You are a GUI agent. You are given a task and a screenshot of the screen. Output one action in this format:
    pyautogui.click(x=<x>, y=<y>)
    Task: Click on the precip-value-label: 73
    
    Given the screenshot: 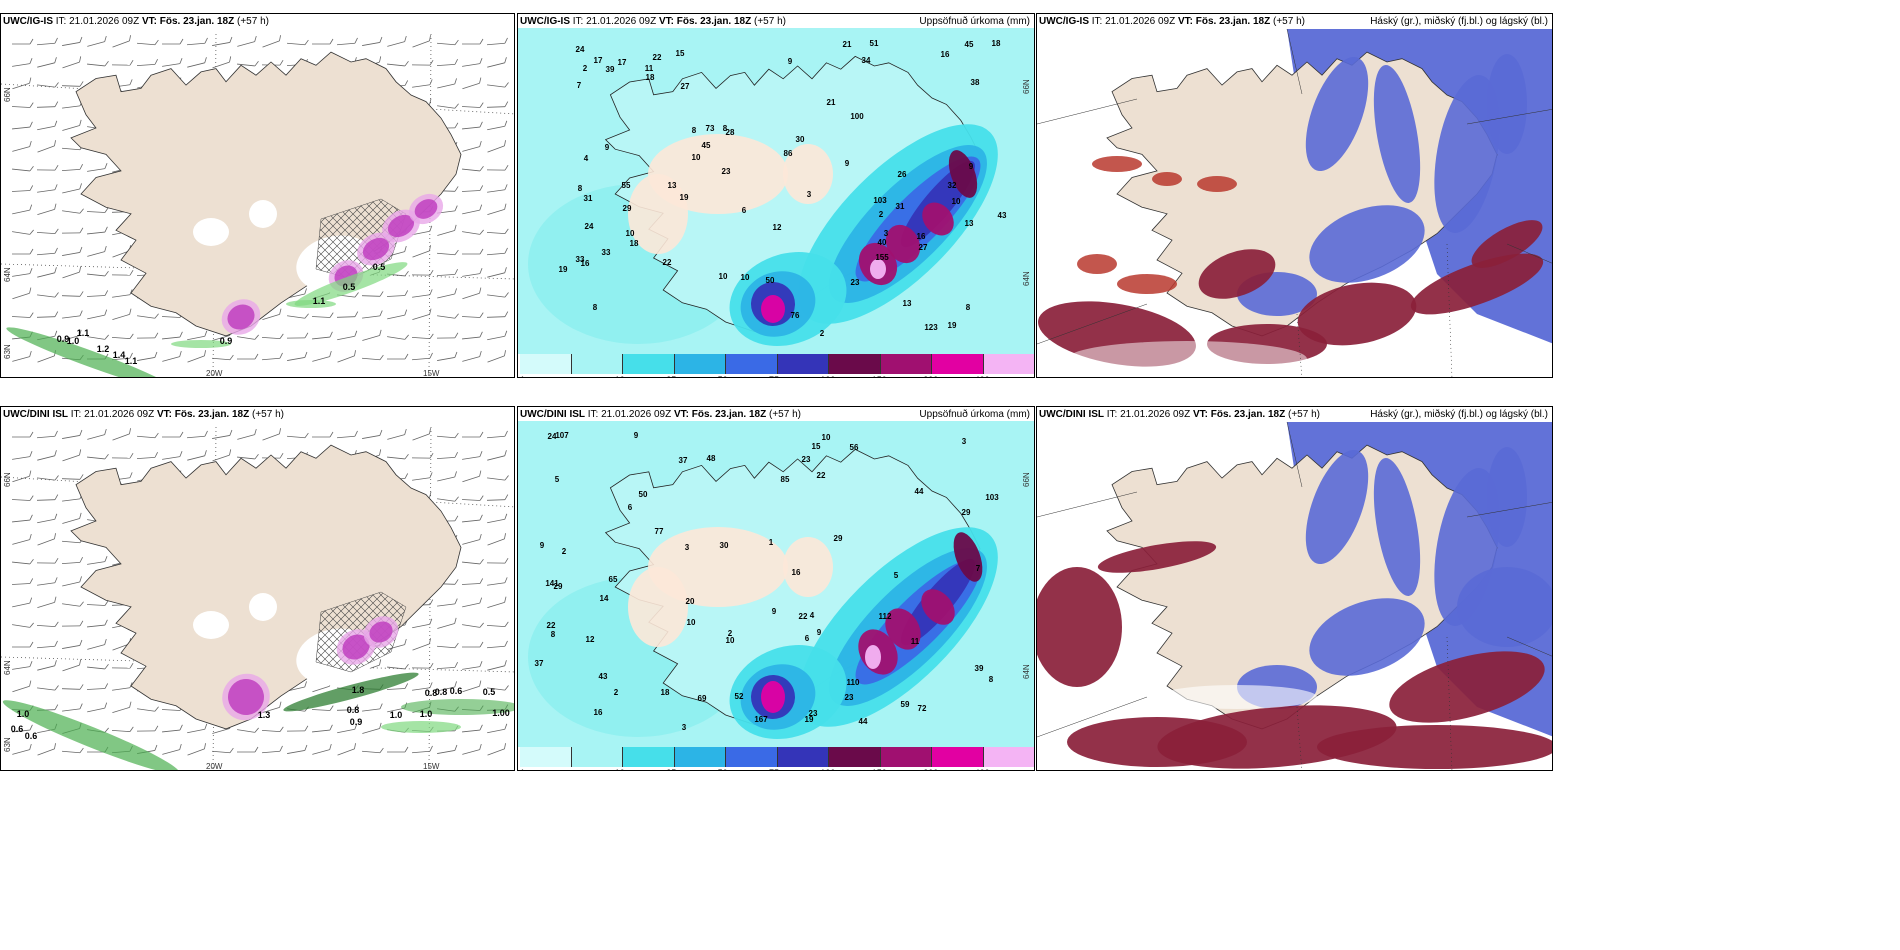 What is the action you would take?
    pyautogui.click(x=710, y=128)
    